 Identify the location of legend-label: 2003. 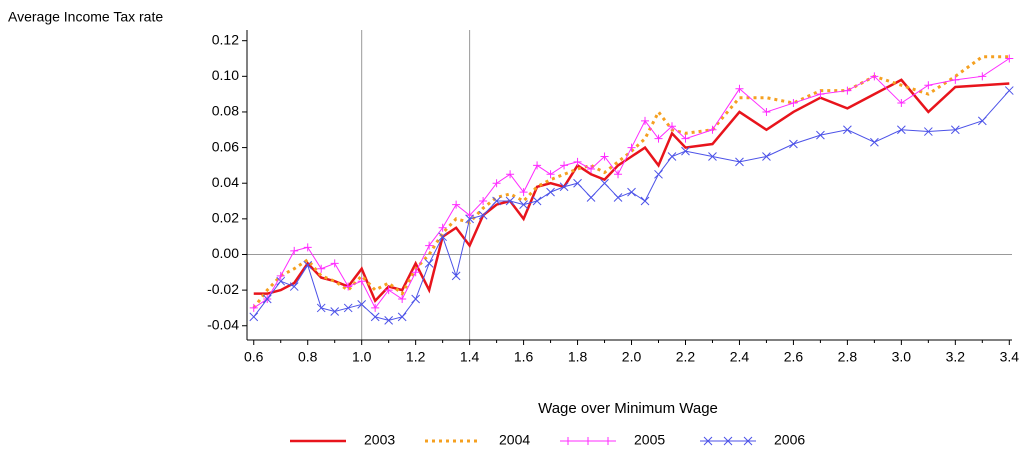
(379, 440).